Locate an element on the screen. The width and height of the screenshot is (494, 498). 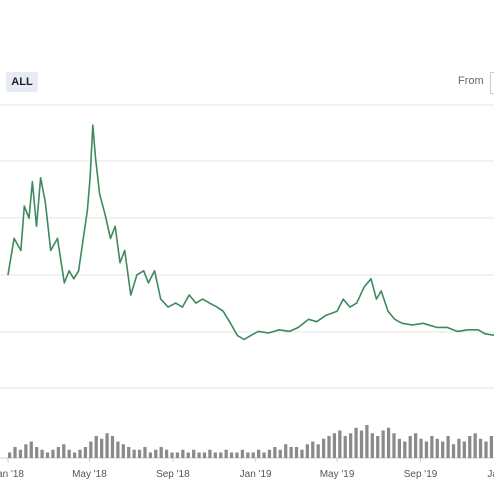
x-tick-label: Jan '20 is located at coordinates (490, 474).